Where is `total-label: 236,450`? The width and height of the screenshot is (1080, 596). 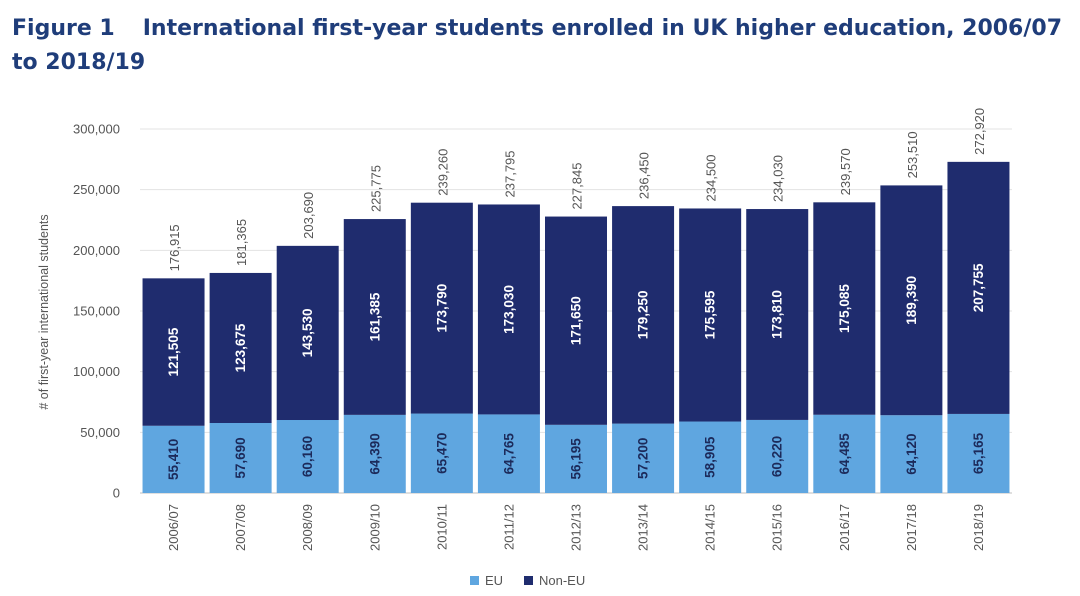 total-label: 236,450 is located at coordinates (644, 175).